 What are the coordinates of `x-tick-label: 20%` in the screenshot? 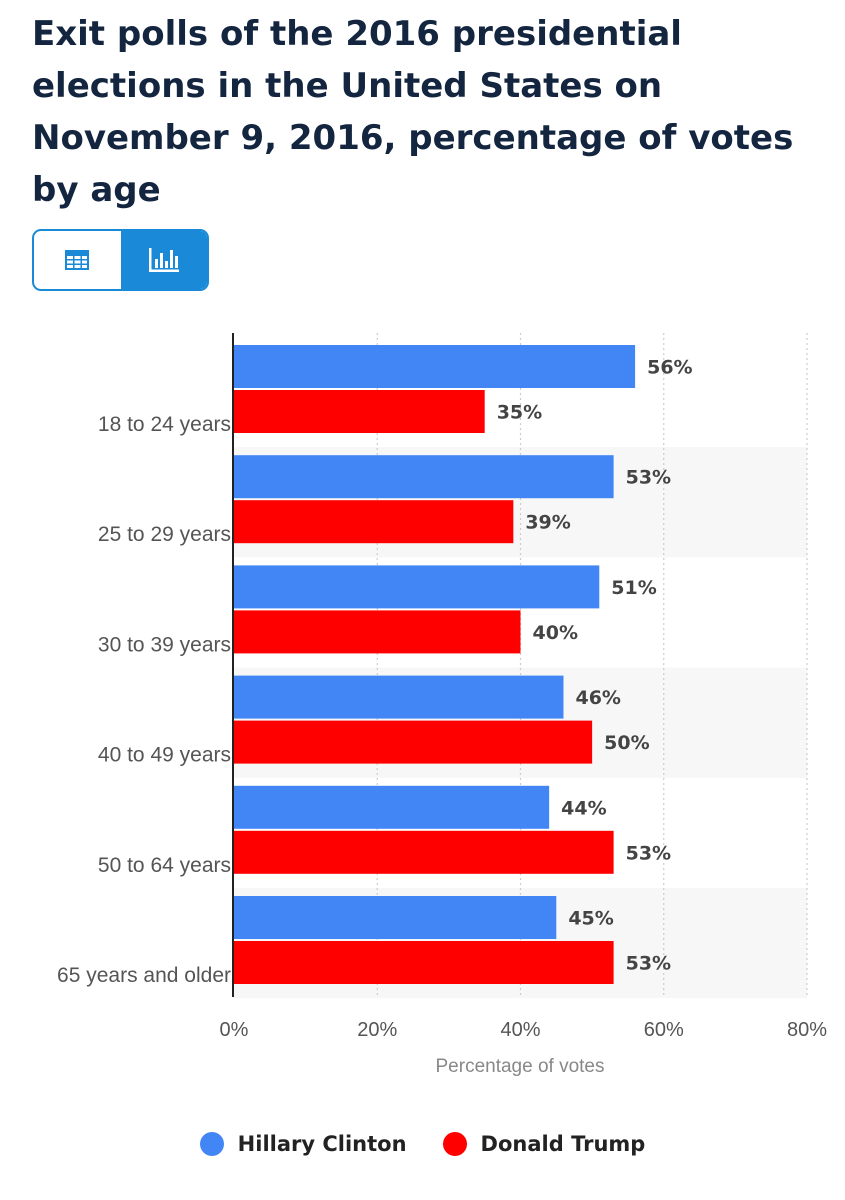 It's located at (377, 1030).